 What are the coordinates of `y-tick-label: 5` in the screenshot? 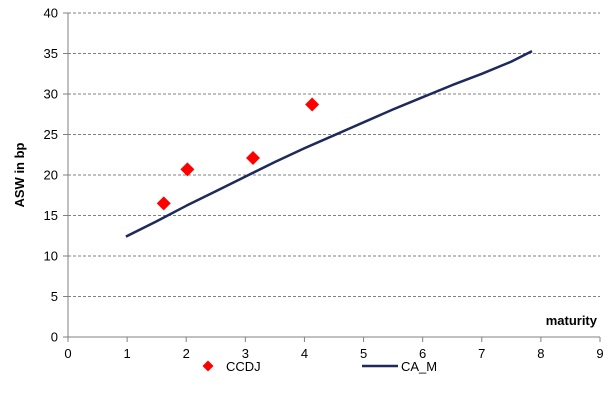 It's located at (54, 296).